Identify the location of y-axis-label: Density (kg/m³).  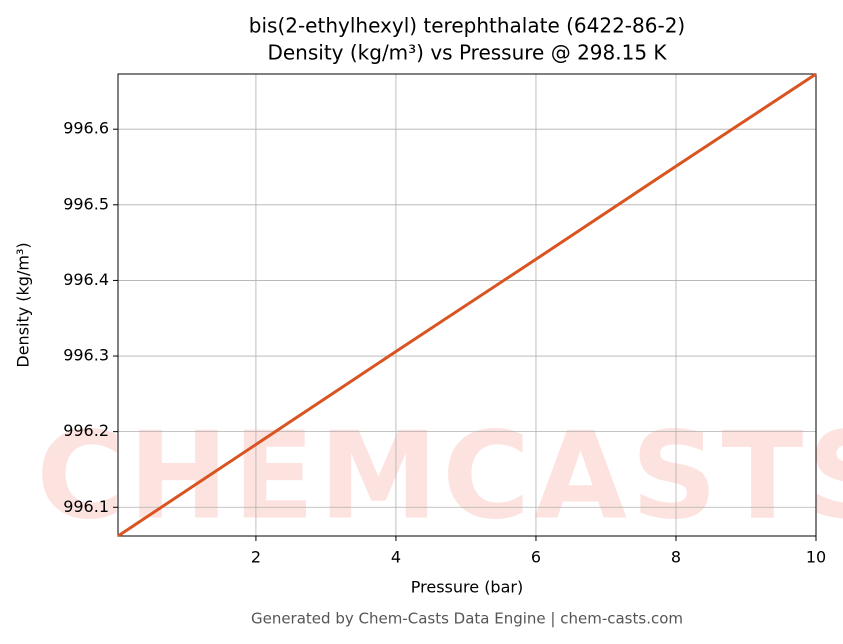
(23, 304).